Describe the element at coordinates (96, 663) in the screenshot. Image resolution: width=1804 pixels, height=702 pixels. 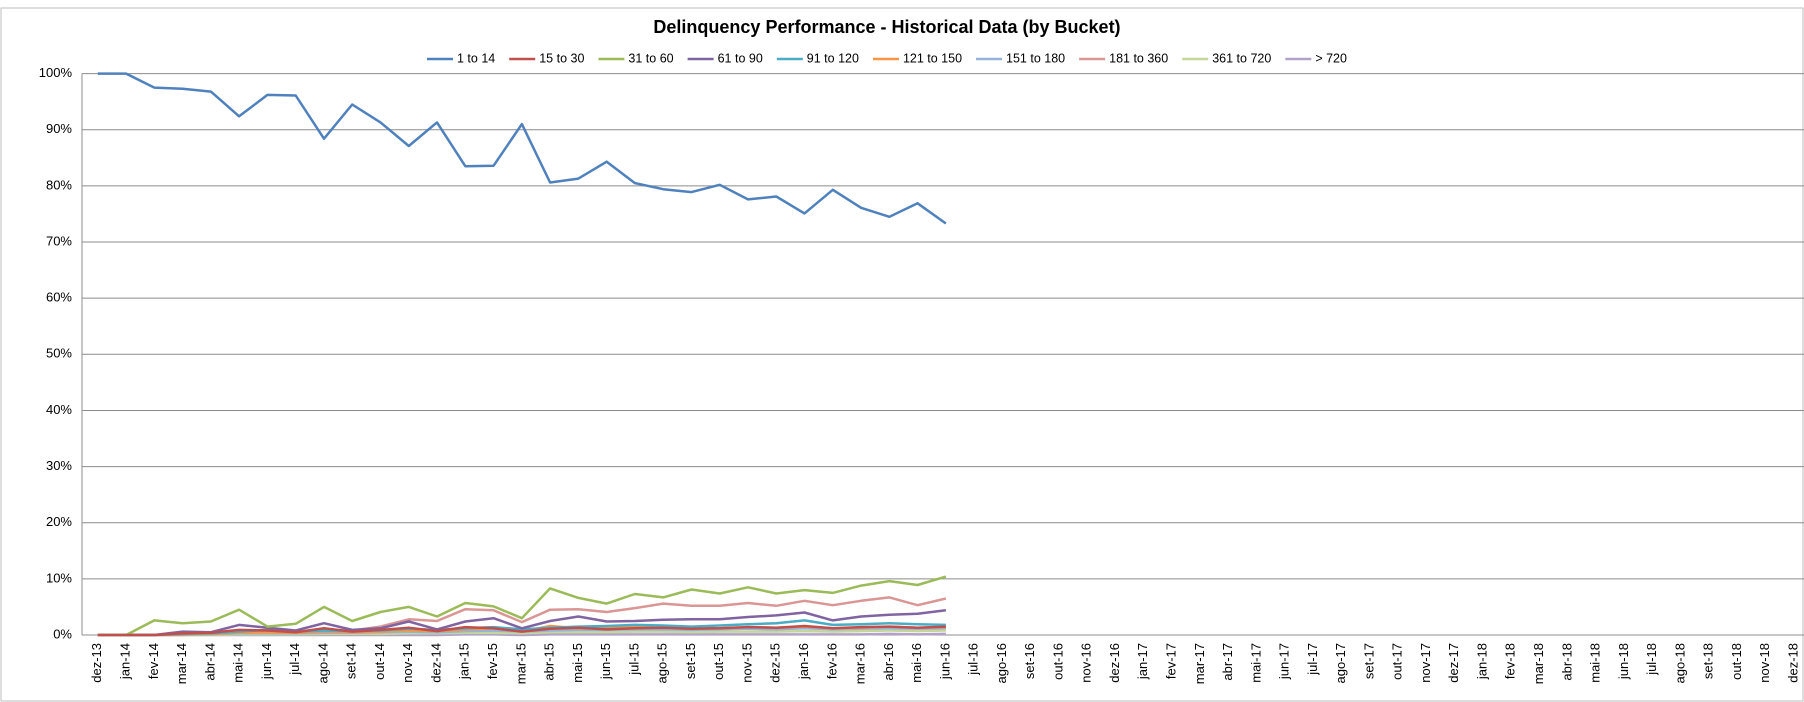
I see `x-tick-label: dez-13` at that location.